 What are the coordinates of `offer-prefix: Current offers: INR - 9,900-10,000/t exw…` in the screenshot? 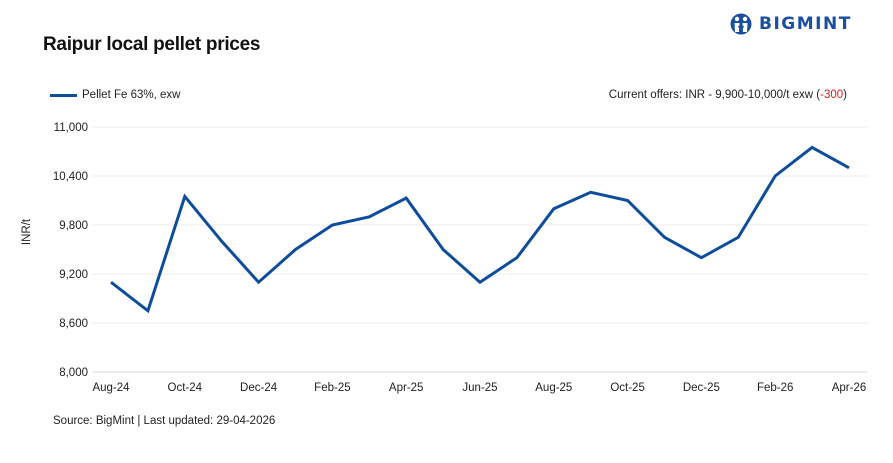 It's located at (714, 95).